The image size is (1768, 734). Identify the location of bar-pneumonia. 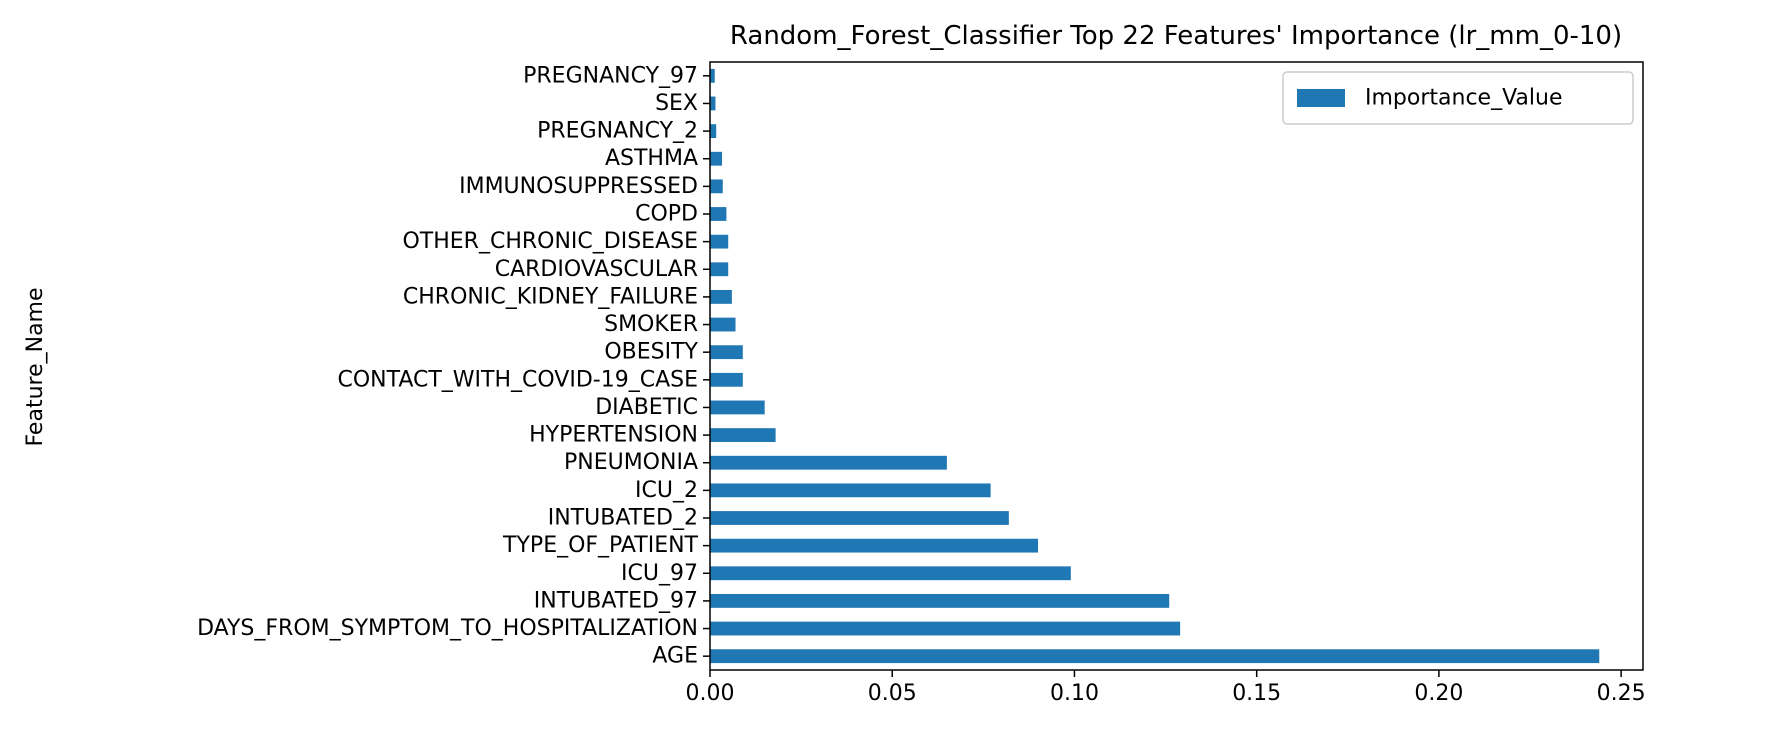
(828, 462).